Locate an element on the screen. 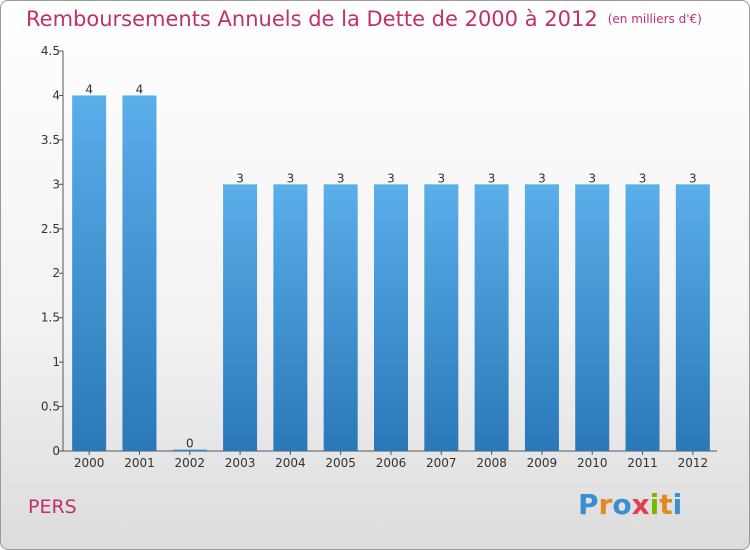  proxiti-logo: Proxiti is located at coordinates (630, 504).